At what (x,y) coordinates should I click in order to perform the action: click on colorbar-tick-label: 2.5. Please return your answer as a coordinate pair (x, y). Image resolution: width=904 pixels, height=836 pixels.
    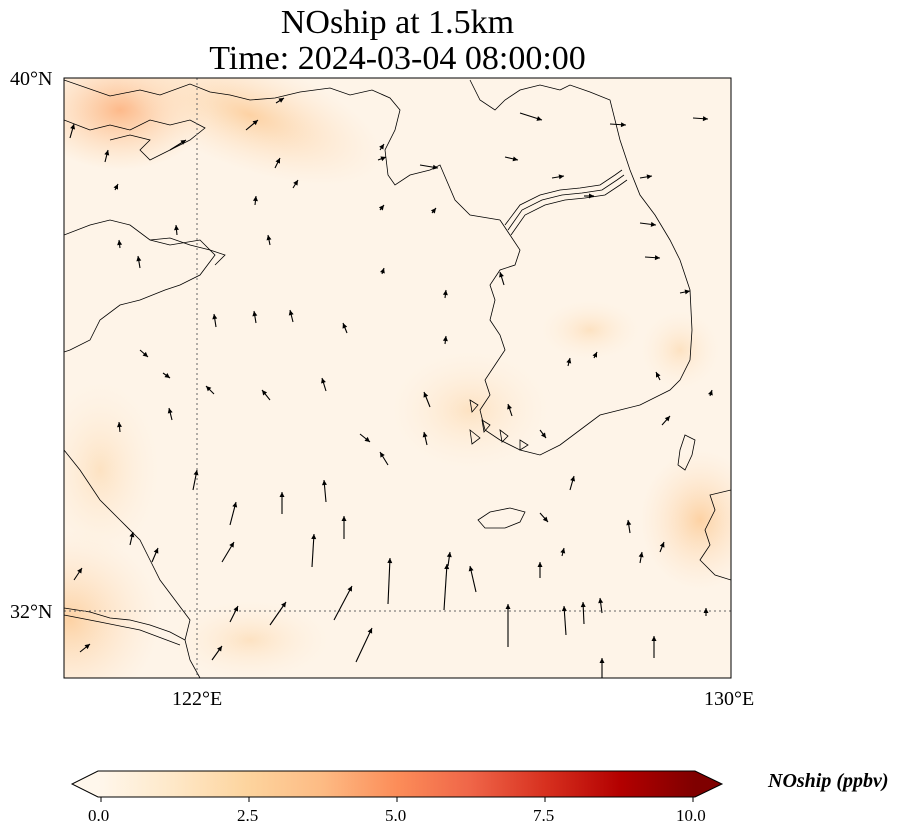
    Looking at the image, I should click on (248, 815).